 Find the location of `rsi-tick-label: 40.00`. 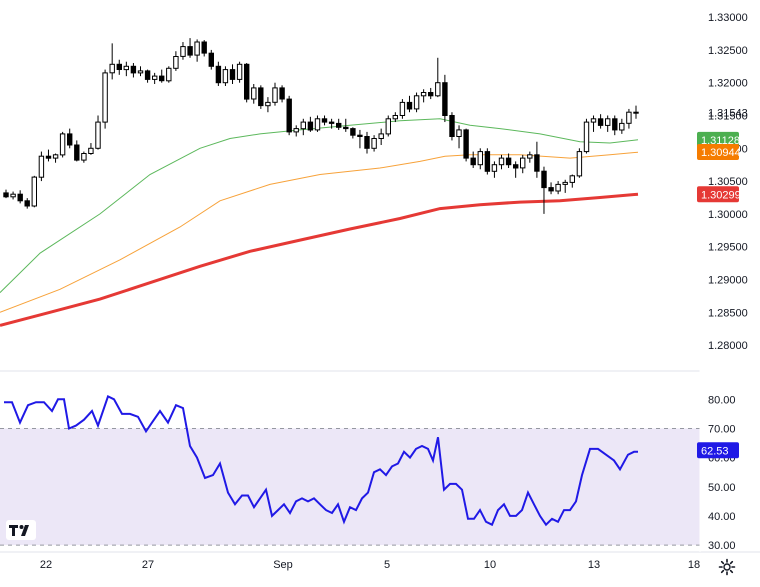

rsi-tick-label: 40.00 is located at coordinates (722, 517).